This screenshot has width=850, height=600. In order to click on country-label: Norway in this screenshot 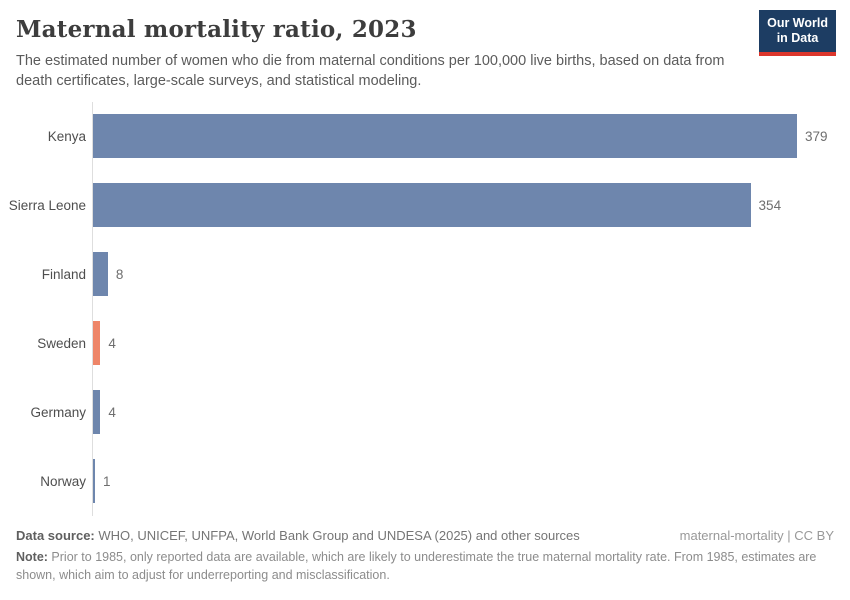, I will do `click(63, 481)`.